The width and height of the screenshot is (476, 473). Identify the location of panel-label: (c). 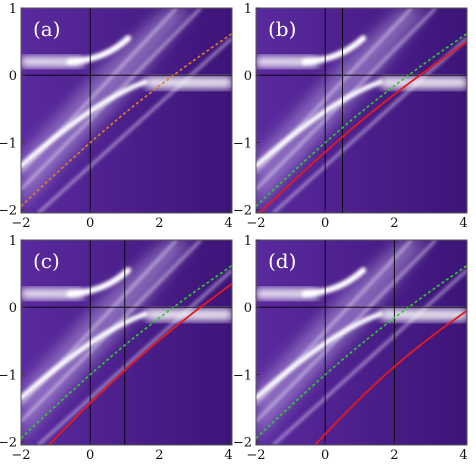
(46, 261).